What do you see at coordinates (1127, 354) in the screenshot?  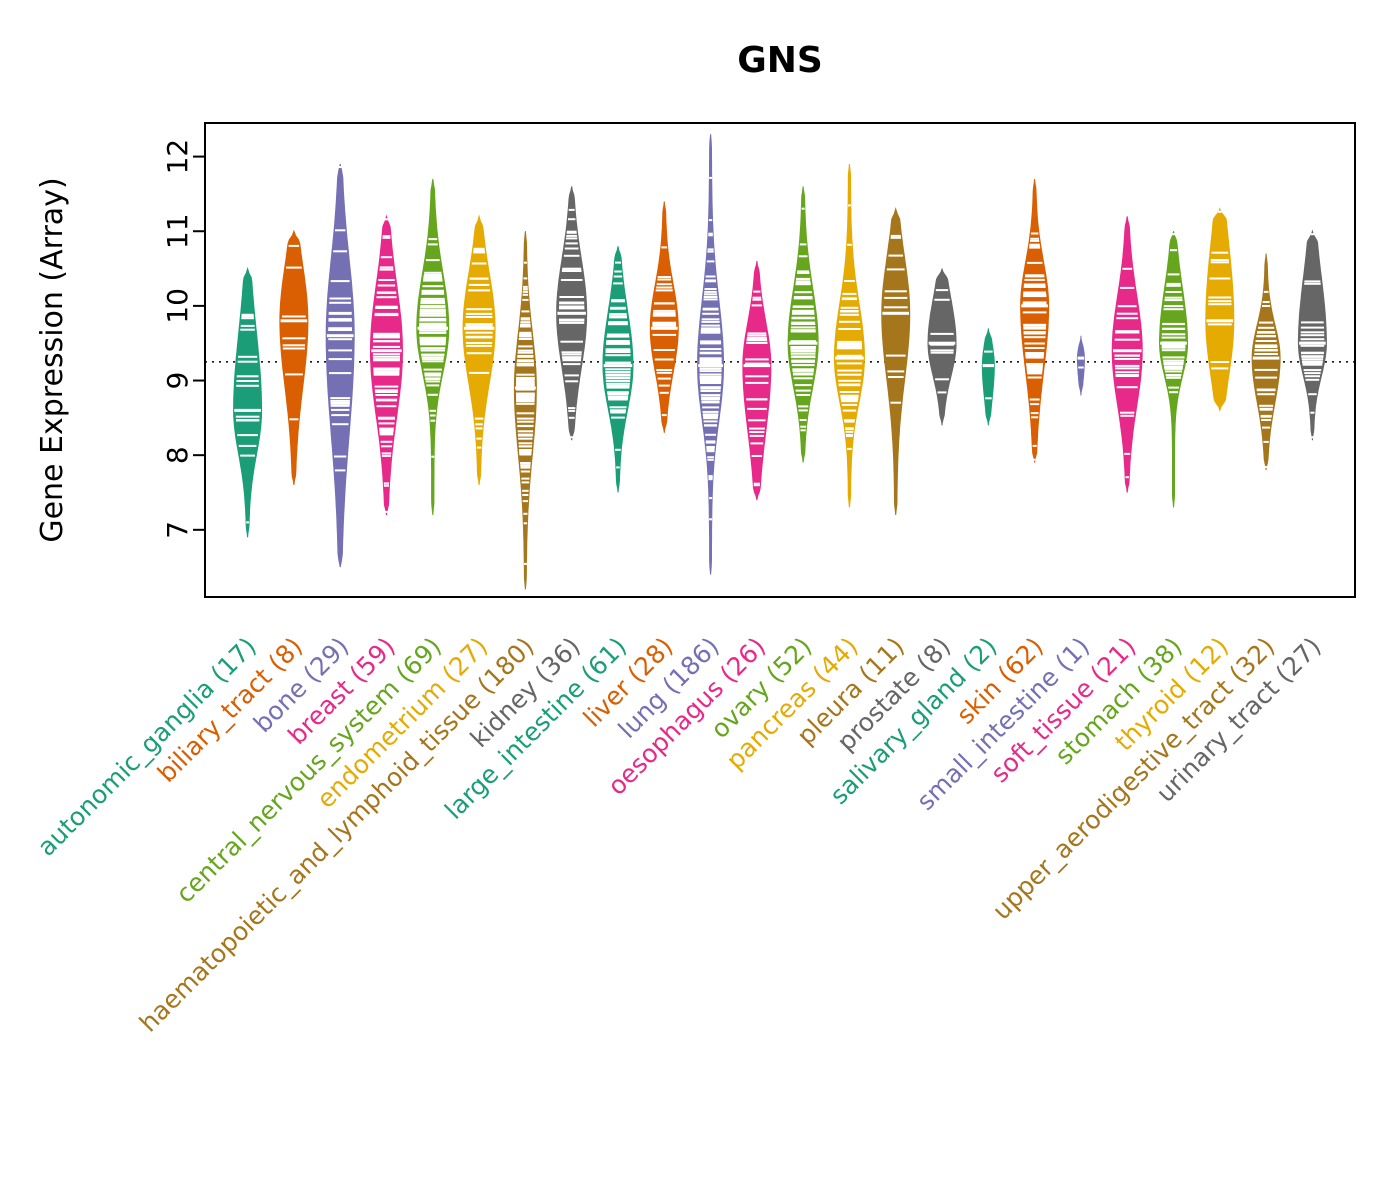 I see `violin-soft_tissue` at bounding box center [1127, 354].